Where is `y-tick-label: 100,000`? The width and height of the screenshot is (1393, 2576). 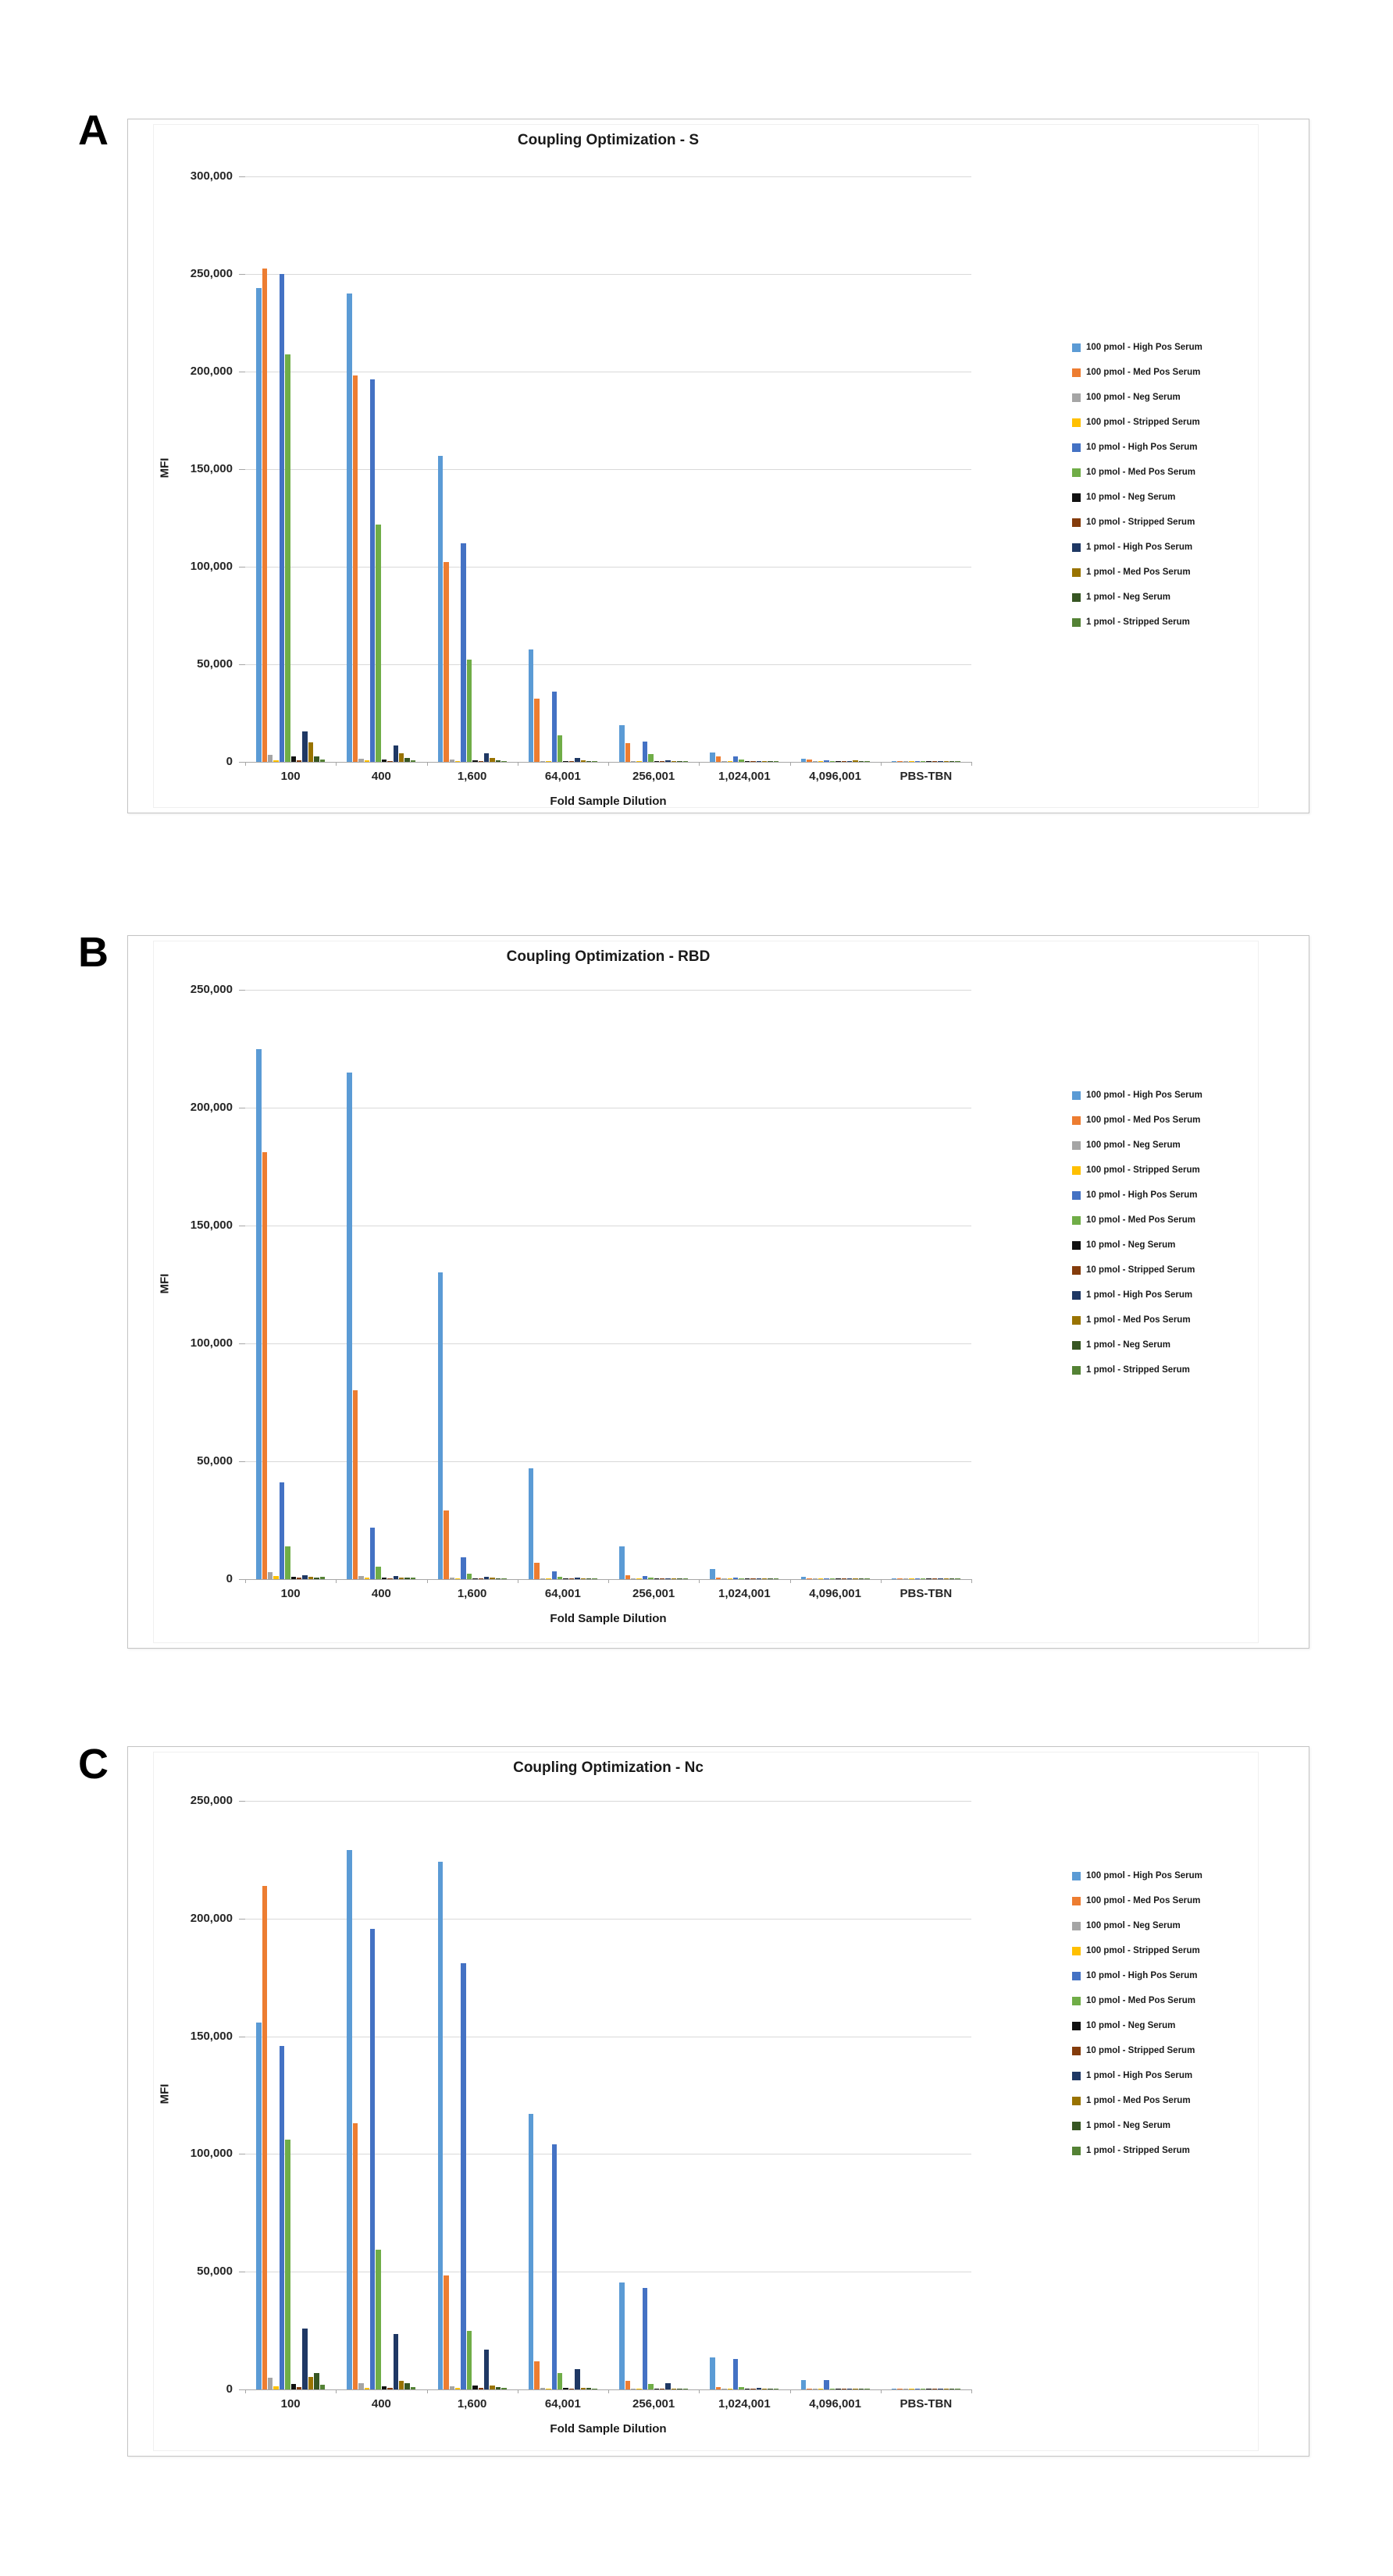 y-tick-label: 100,000 is located at coordinates (211, 2154).